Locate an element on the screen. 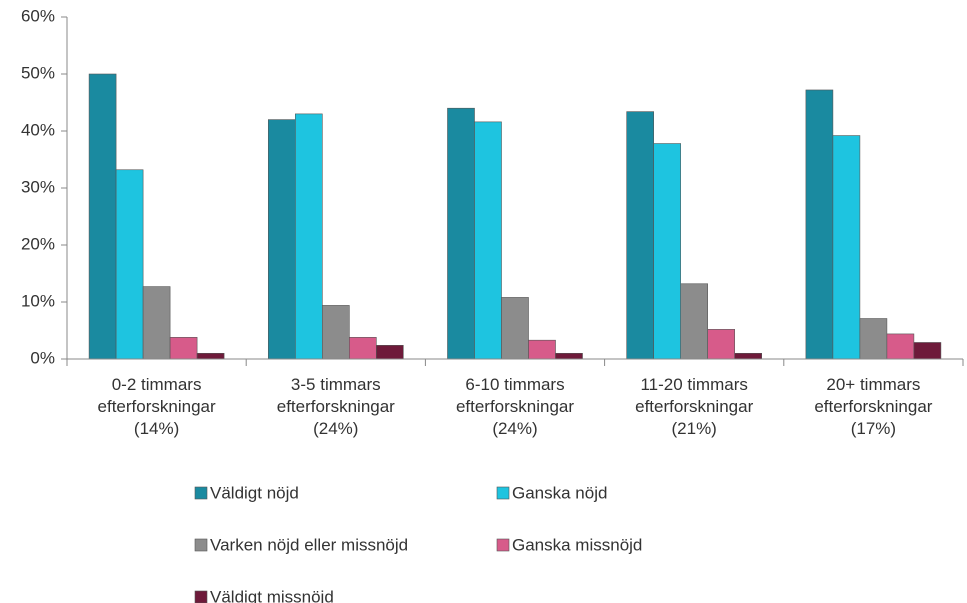  x-tick-label: 20+ timmars efterforskningar (17%) is located at coordinates (873, 406).